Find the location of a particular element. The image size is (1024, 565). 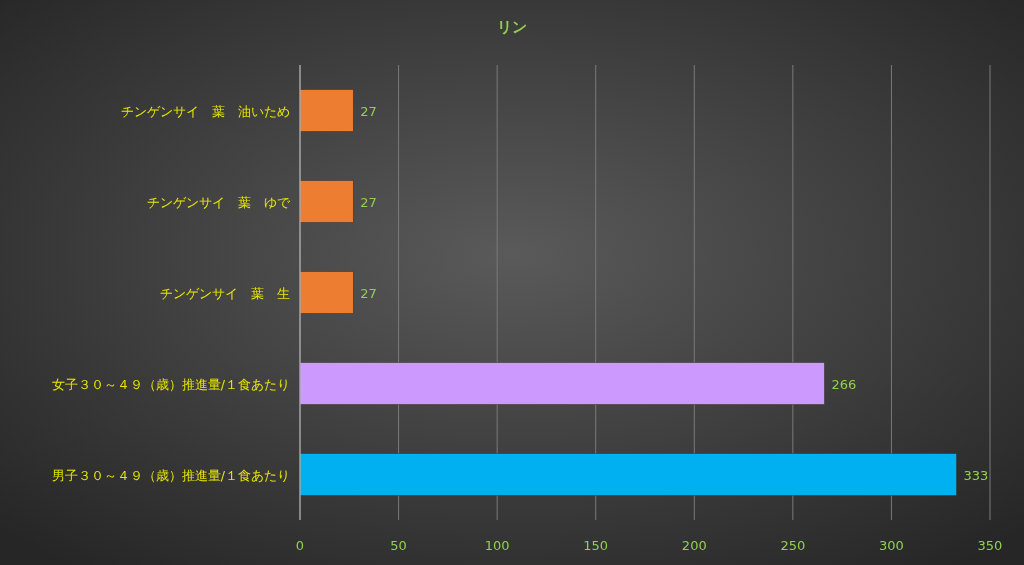

x-tick-label: 150 is located at coordinates (596, 545).